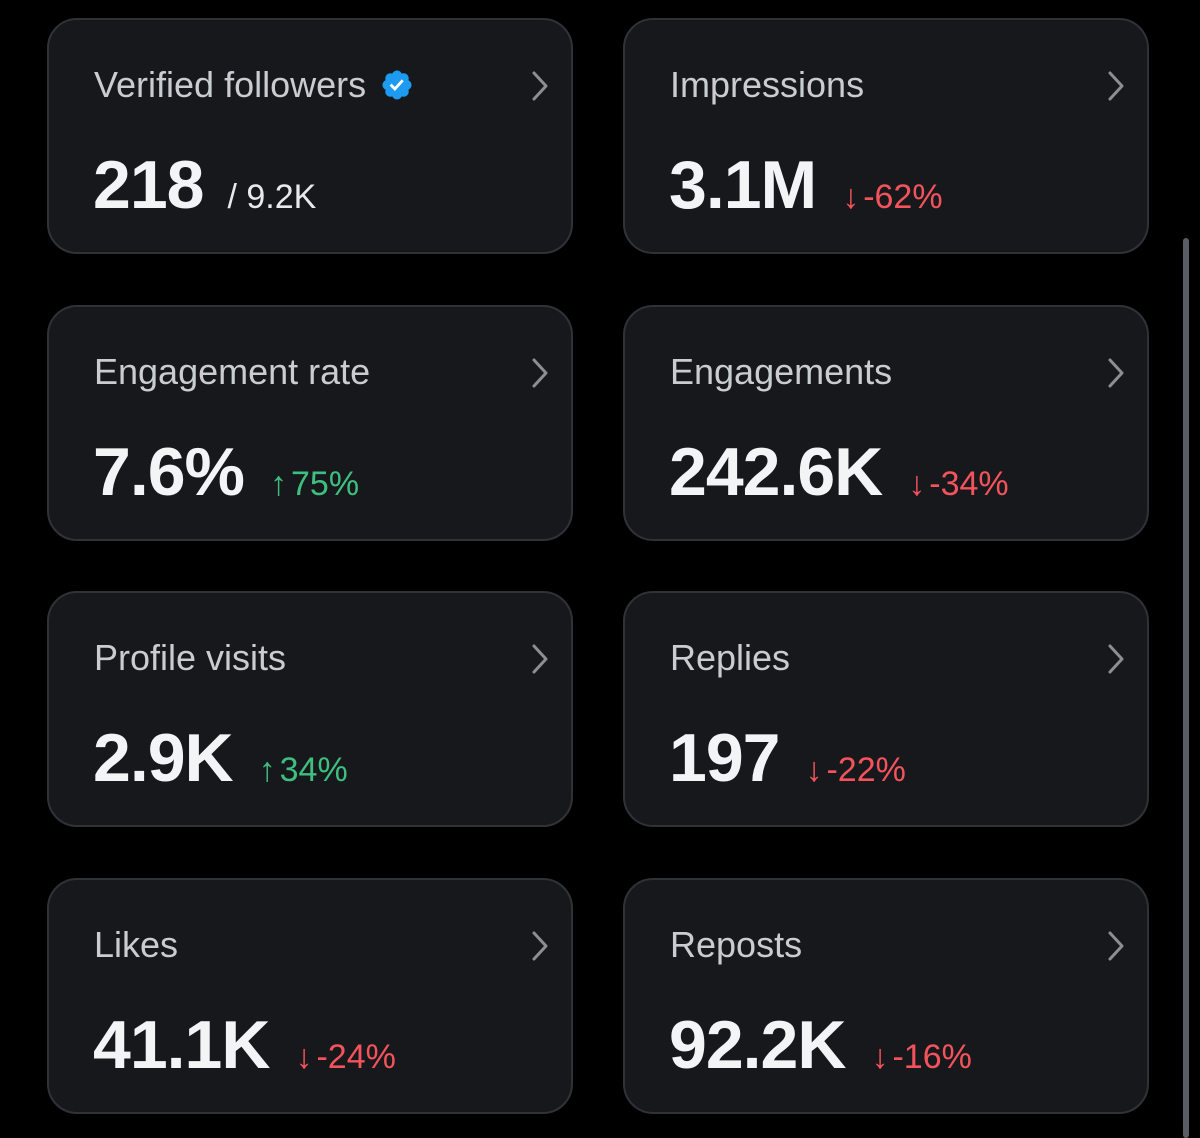 The image size is (1200, 1138). What do you see at coordinates (148, 185) in the screenshot?
I see `metric-value: 218` at bounding box center [148, 185].